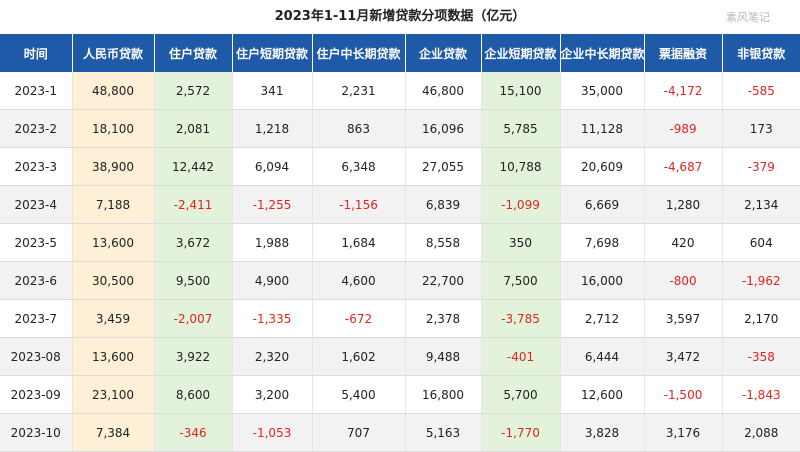 The image size is (800, 452). Describe the element at coordinates (683, 318) in the screenshot. I see `cell-bill-financing: 3,597` at that location.